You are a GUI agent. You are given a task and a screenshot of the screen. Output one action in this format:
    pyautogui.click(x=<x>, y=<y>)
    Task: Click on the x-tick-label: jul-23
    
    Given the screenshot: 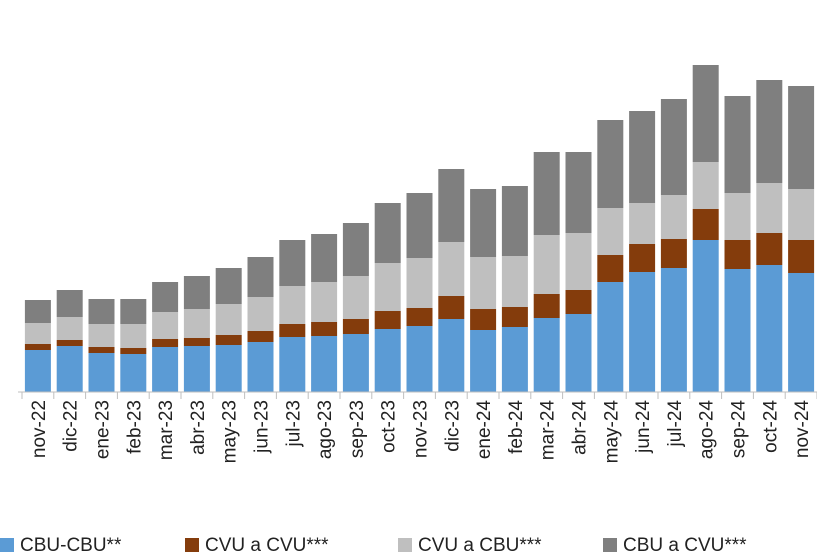 What is the action you would take?
    pyautogui.click(x=293, y=423)
    